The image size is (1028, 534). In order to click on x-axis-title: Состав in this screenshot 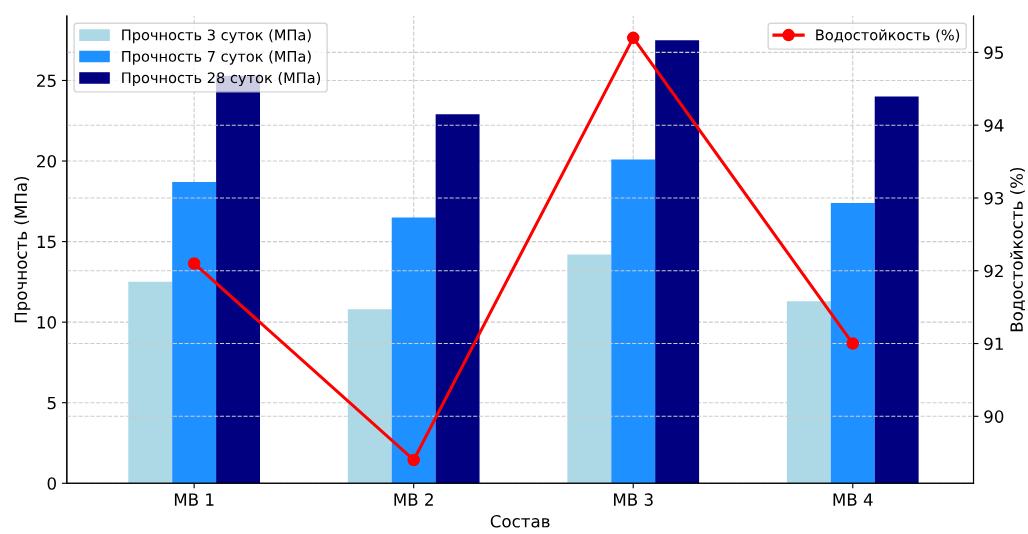, I will do `click(520, 521)`.